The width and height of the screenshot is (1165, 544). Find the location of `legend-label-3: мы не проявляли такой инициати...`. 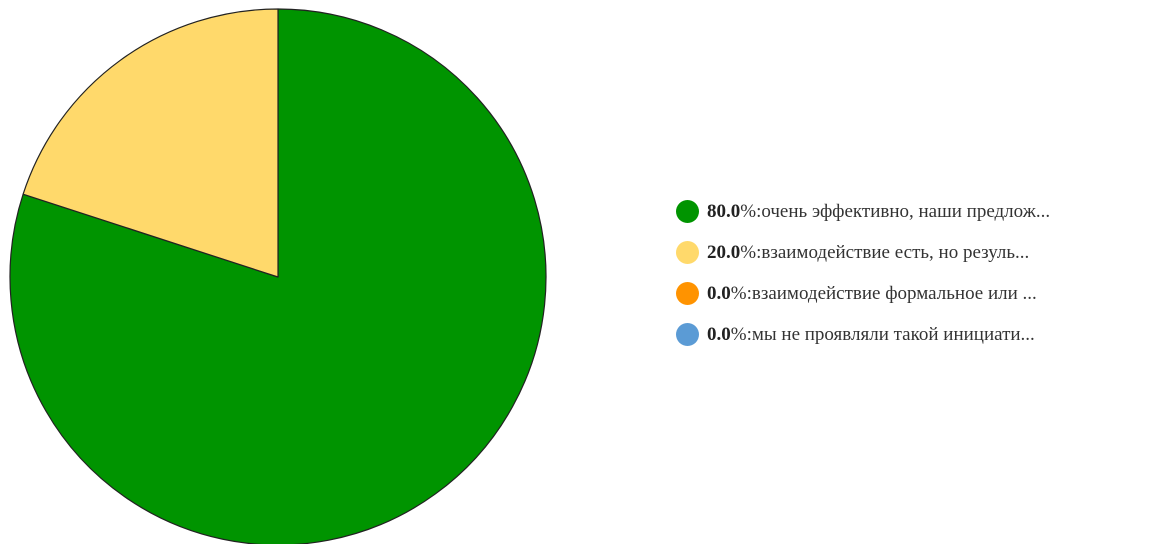

legend-label-3: мы не проявляли такой инициати... is located at coordinates (893, 334).